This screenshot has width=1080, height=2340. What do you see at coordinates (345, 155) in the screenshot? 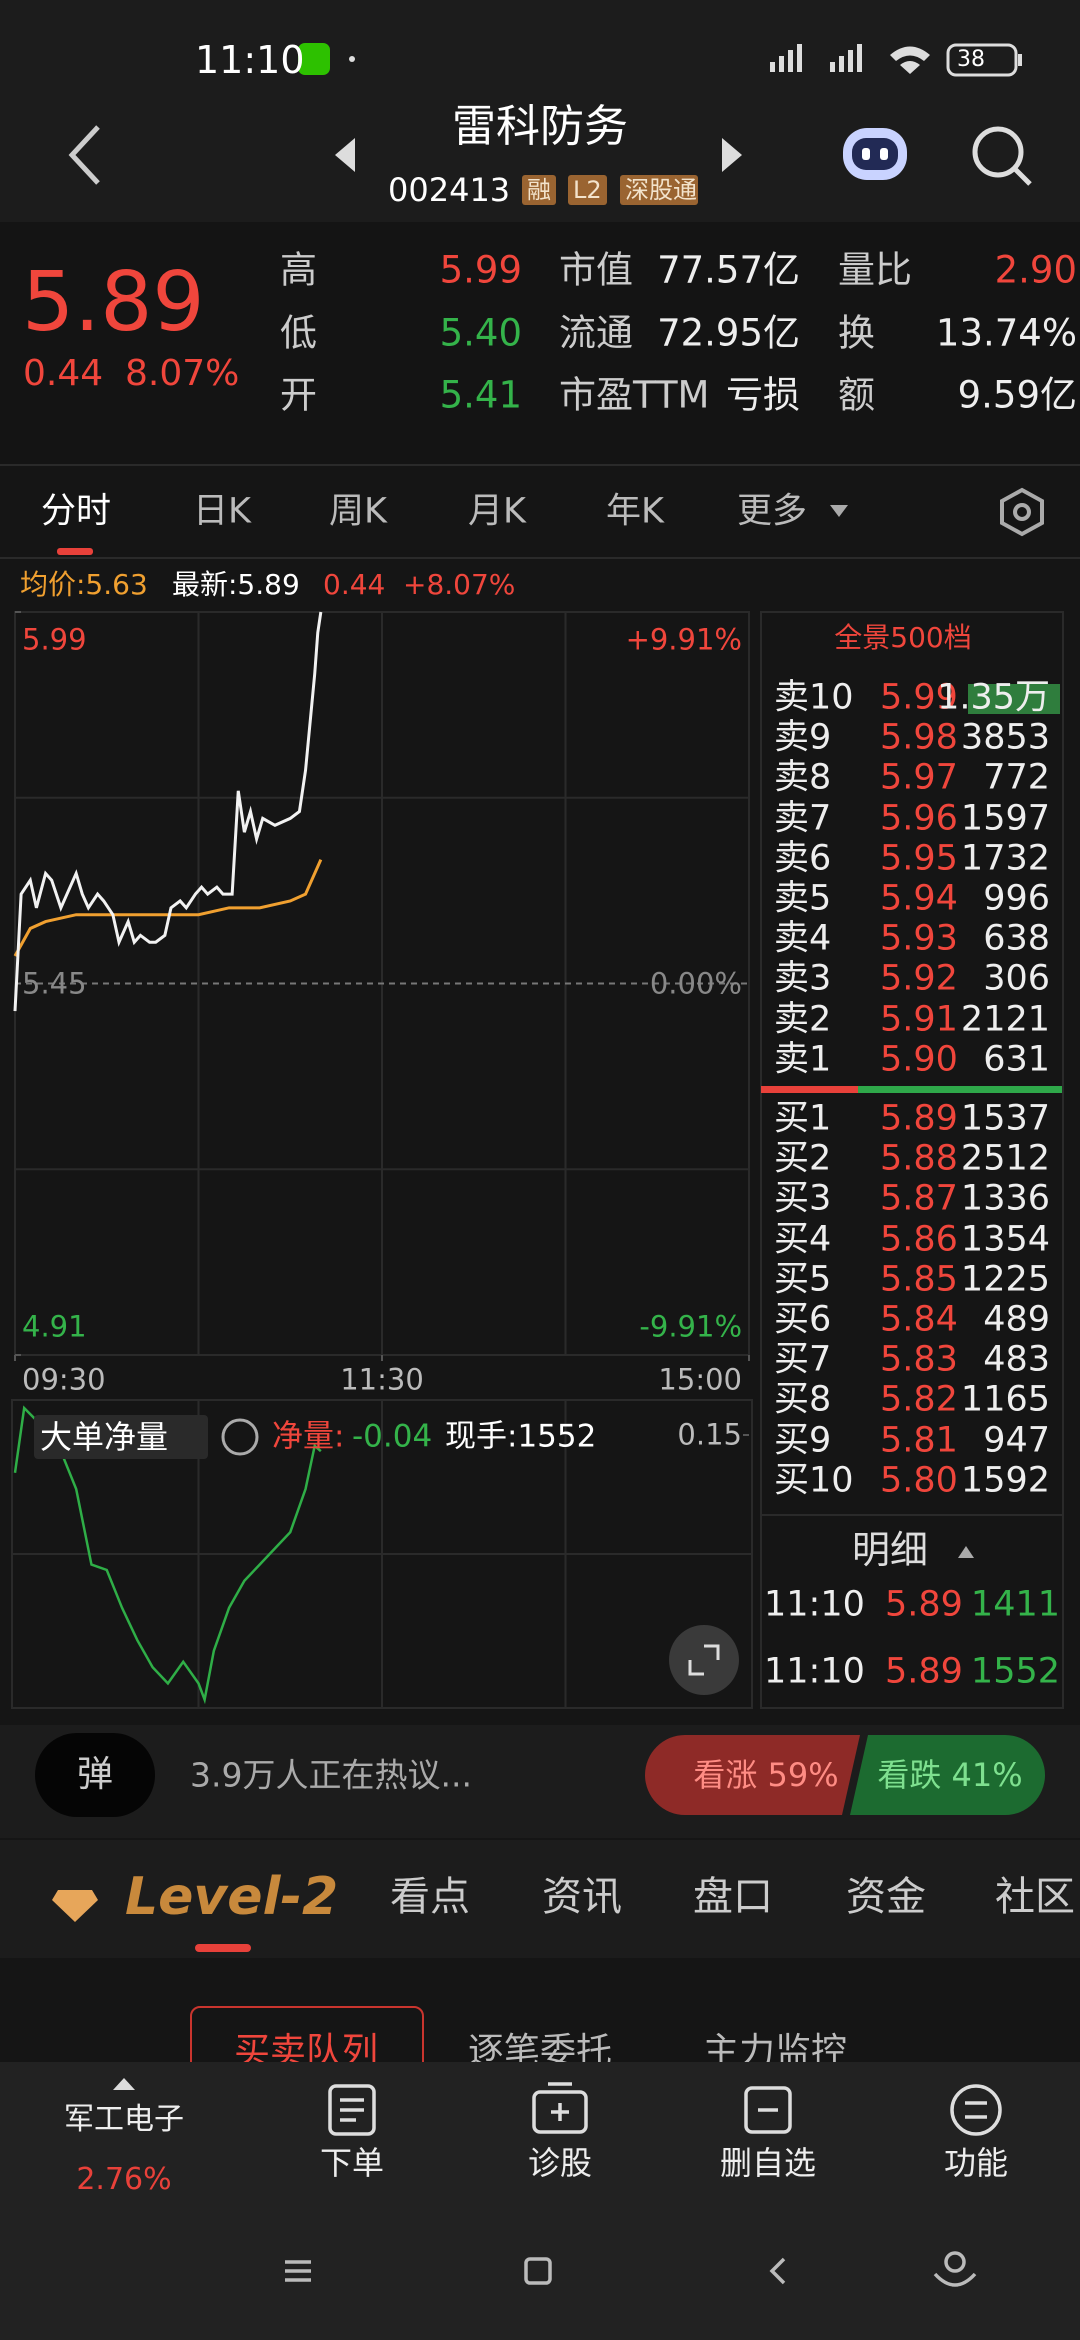
I see `prev-stock` at bounding box center [345, 155].